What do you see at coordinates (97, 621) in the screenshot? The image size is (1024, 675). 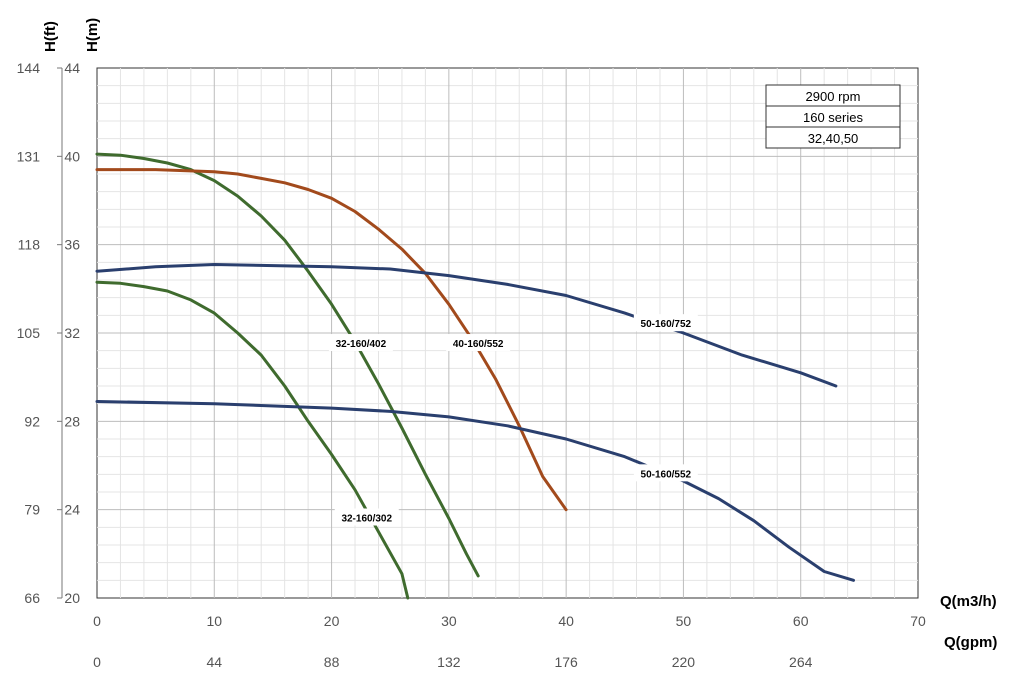 I see `x-tick-label-m3h: 0` at bounding box center [97, 621].